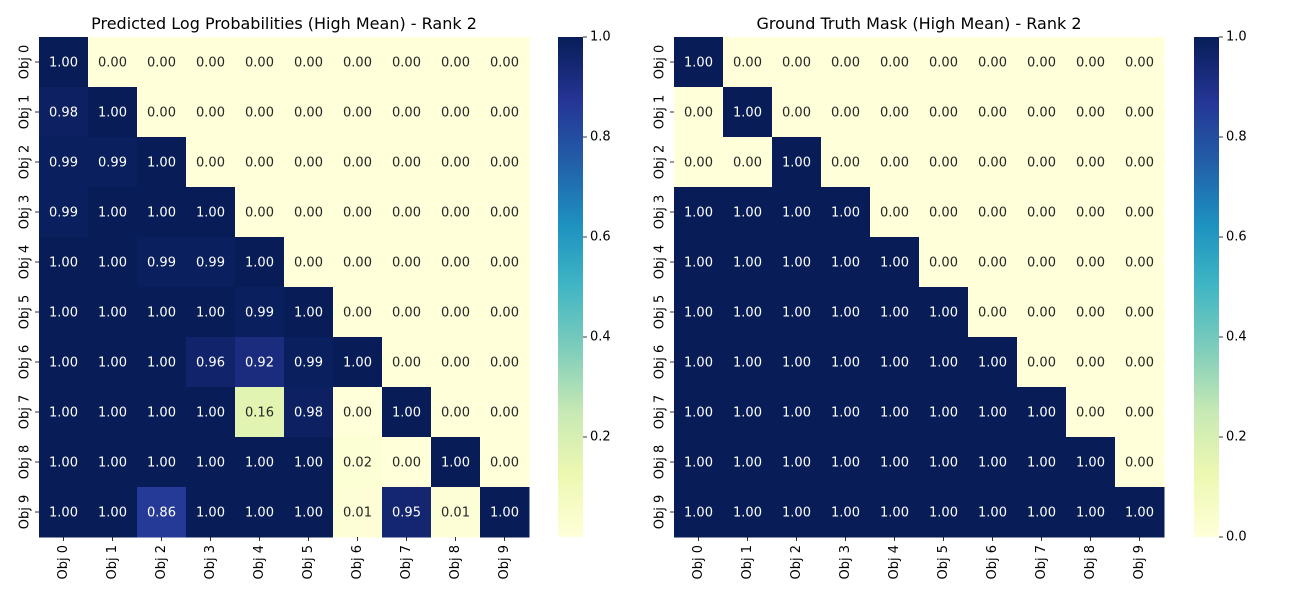 The width and height of the screenshot is (1300, 600). What do you see at coordinates (259, 562) in the screenshot?
I see `x-tick-label: Obj 4` at bounding box center [259, 562].